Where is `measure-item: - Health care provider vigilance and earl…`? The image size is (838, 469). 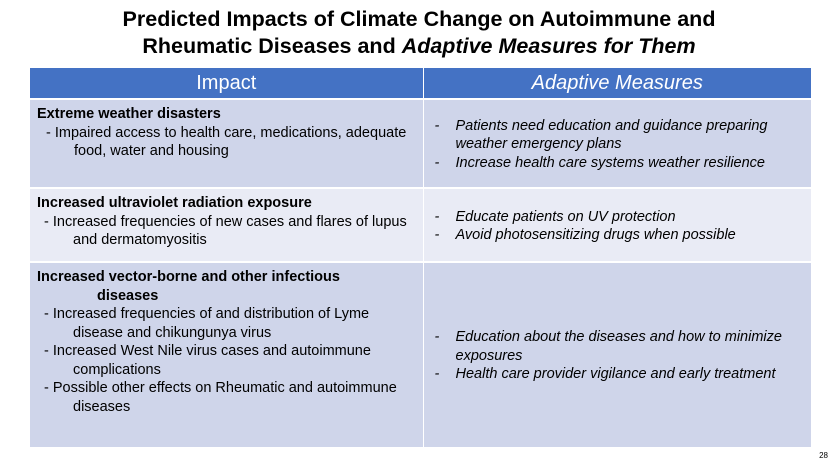 measure-item: - Health care provider vigilance and earl… is located at coordinates (616, 374).